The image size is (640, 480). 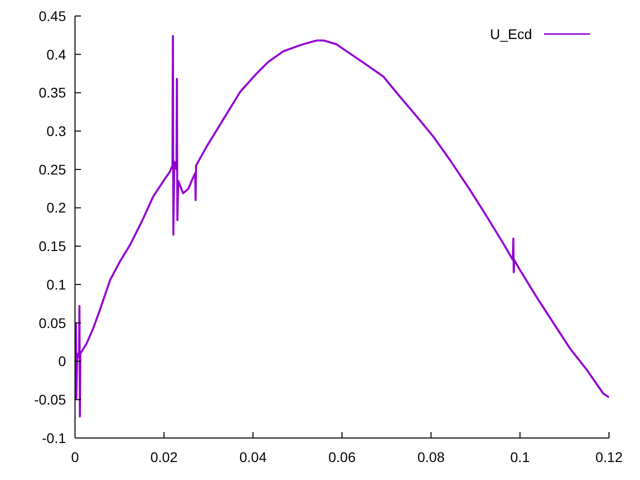 What do you see at coordinates (62, 361) in the screenshot?
I see `y-tick-label: 0` at bounding box center [62, 361].